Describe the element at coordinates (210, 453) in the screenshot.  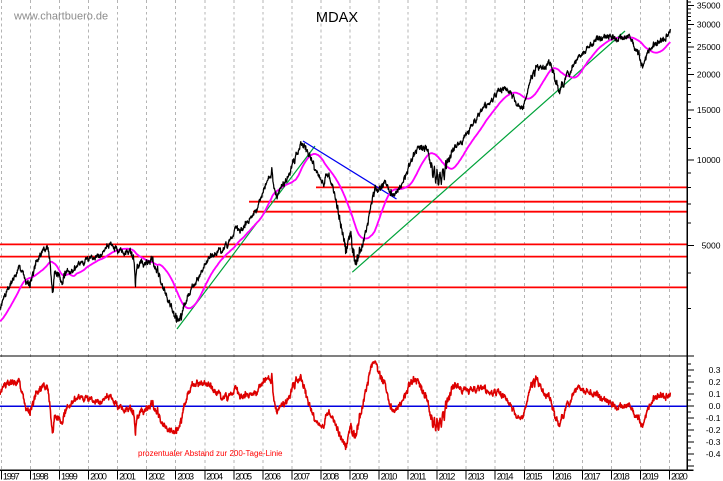
I see `svg-text:prozentualer Abstand zur 200-T: prozentualer Abstand zur 200-Tage-Linie` at that location.